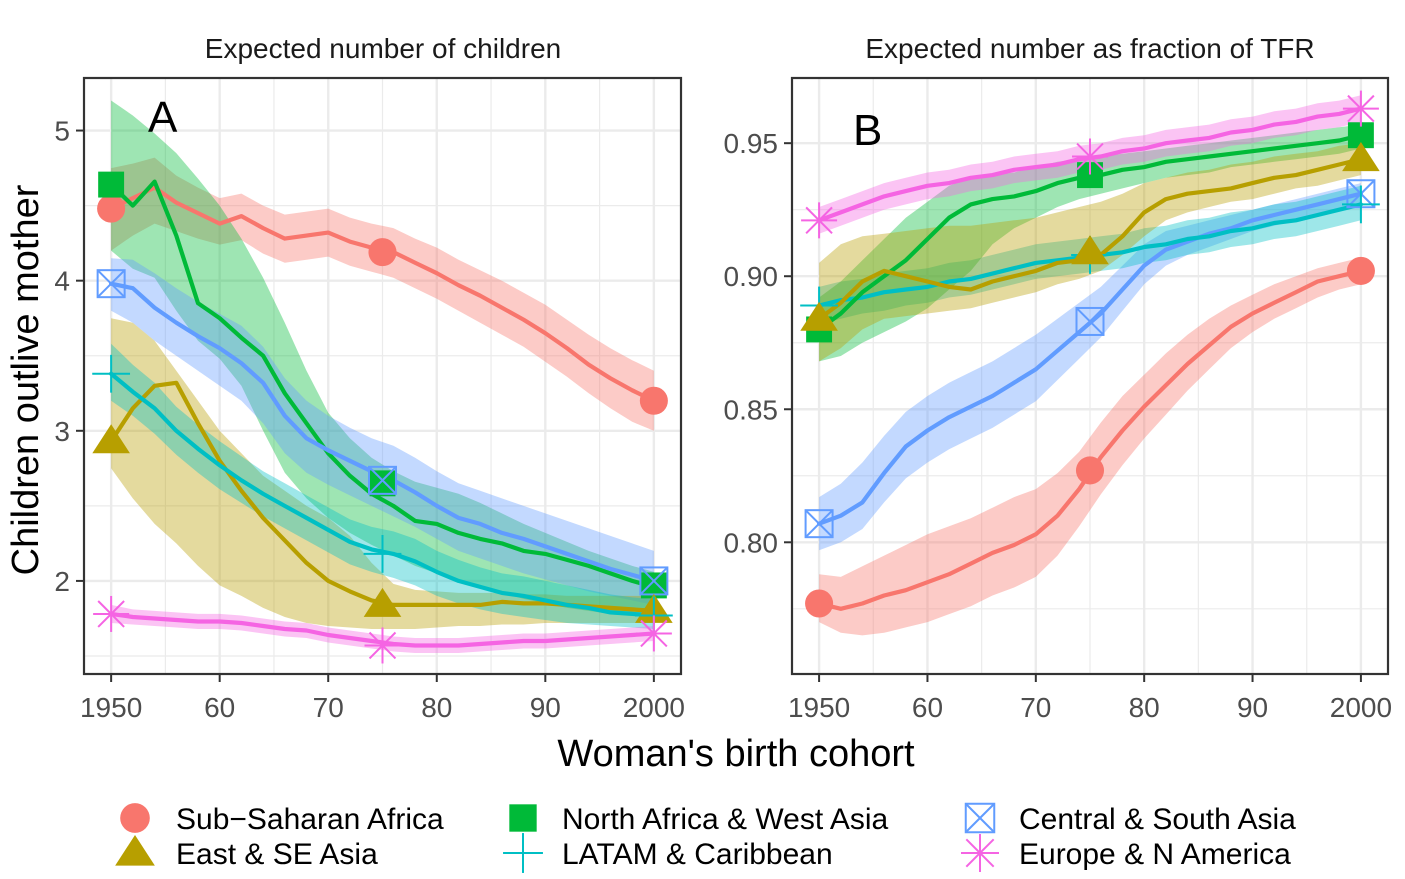 The height and width of the screenshot is (879, 1405). What do you see at coordinates (62, 281) in the screenshot?
I see `y-tick-label: 4` at bounding box center [62, 281].